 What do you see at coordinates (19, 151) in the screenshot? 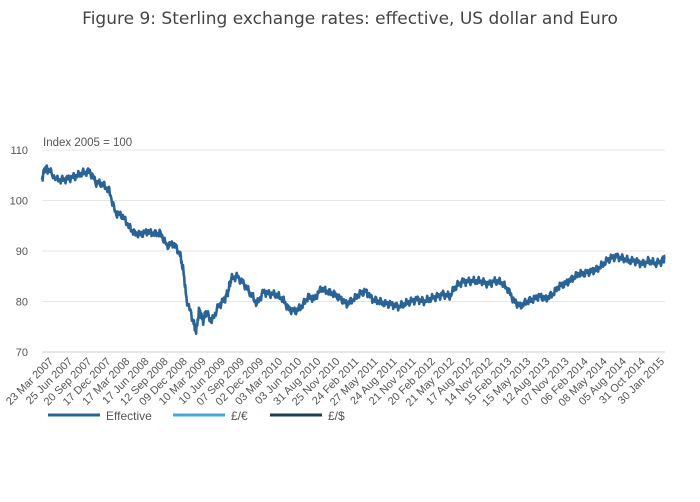
I see `y-tick-label: 110` at bounding box center [19, 151].